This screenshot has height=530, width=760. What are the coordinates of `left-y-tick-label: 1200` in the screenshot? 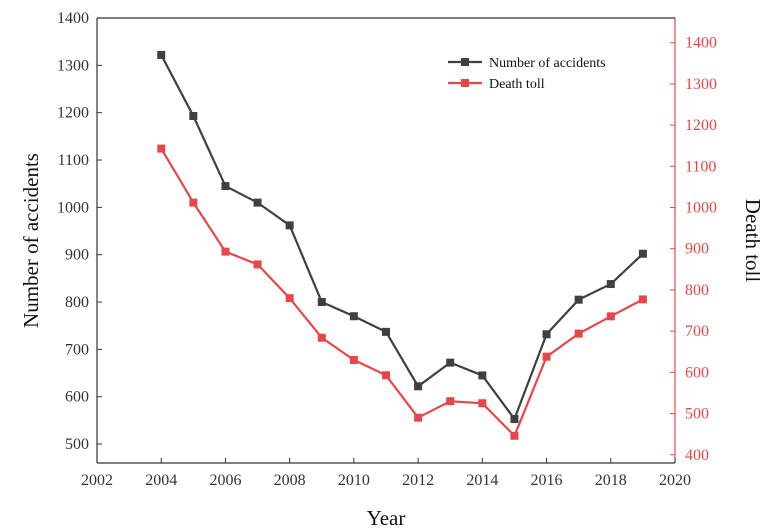 It's located at (73, 113).